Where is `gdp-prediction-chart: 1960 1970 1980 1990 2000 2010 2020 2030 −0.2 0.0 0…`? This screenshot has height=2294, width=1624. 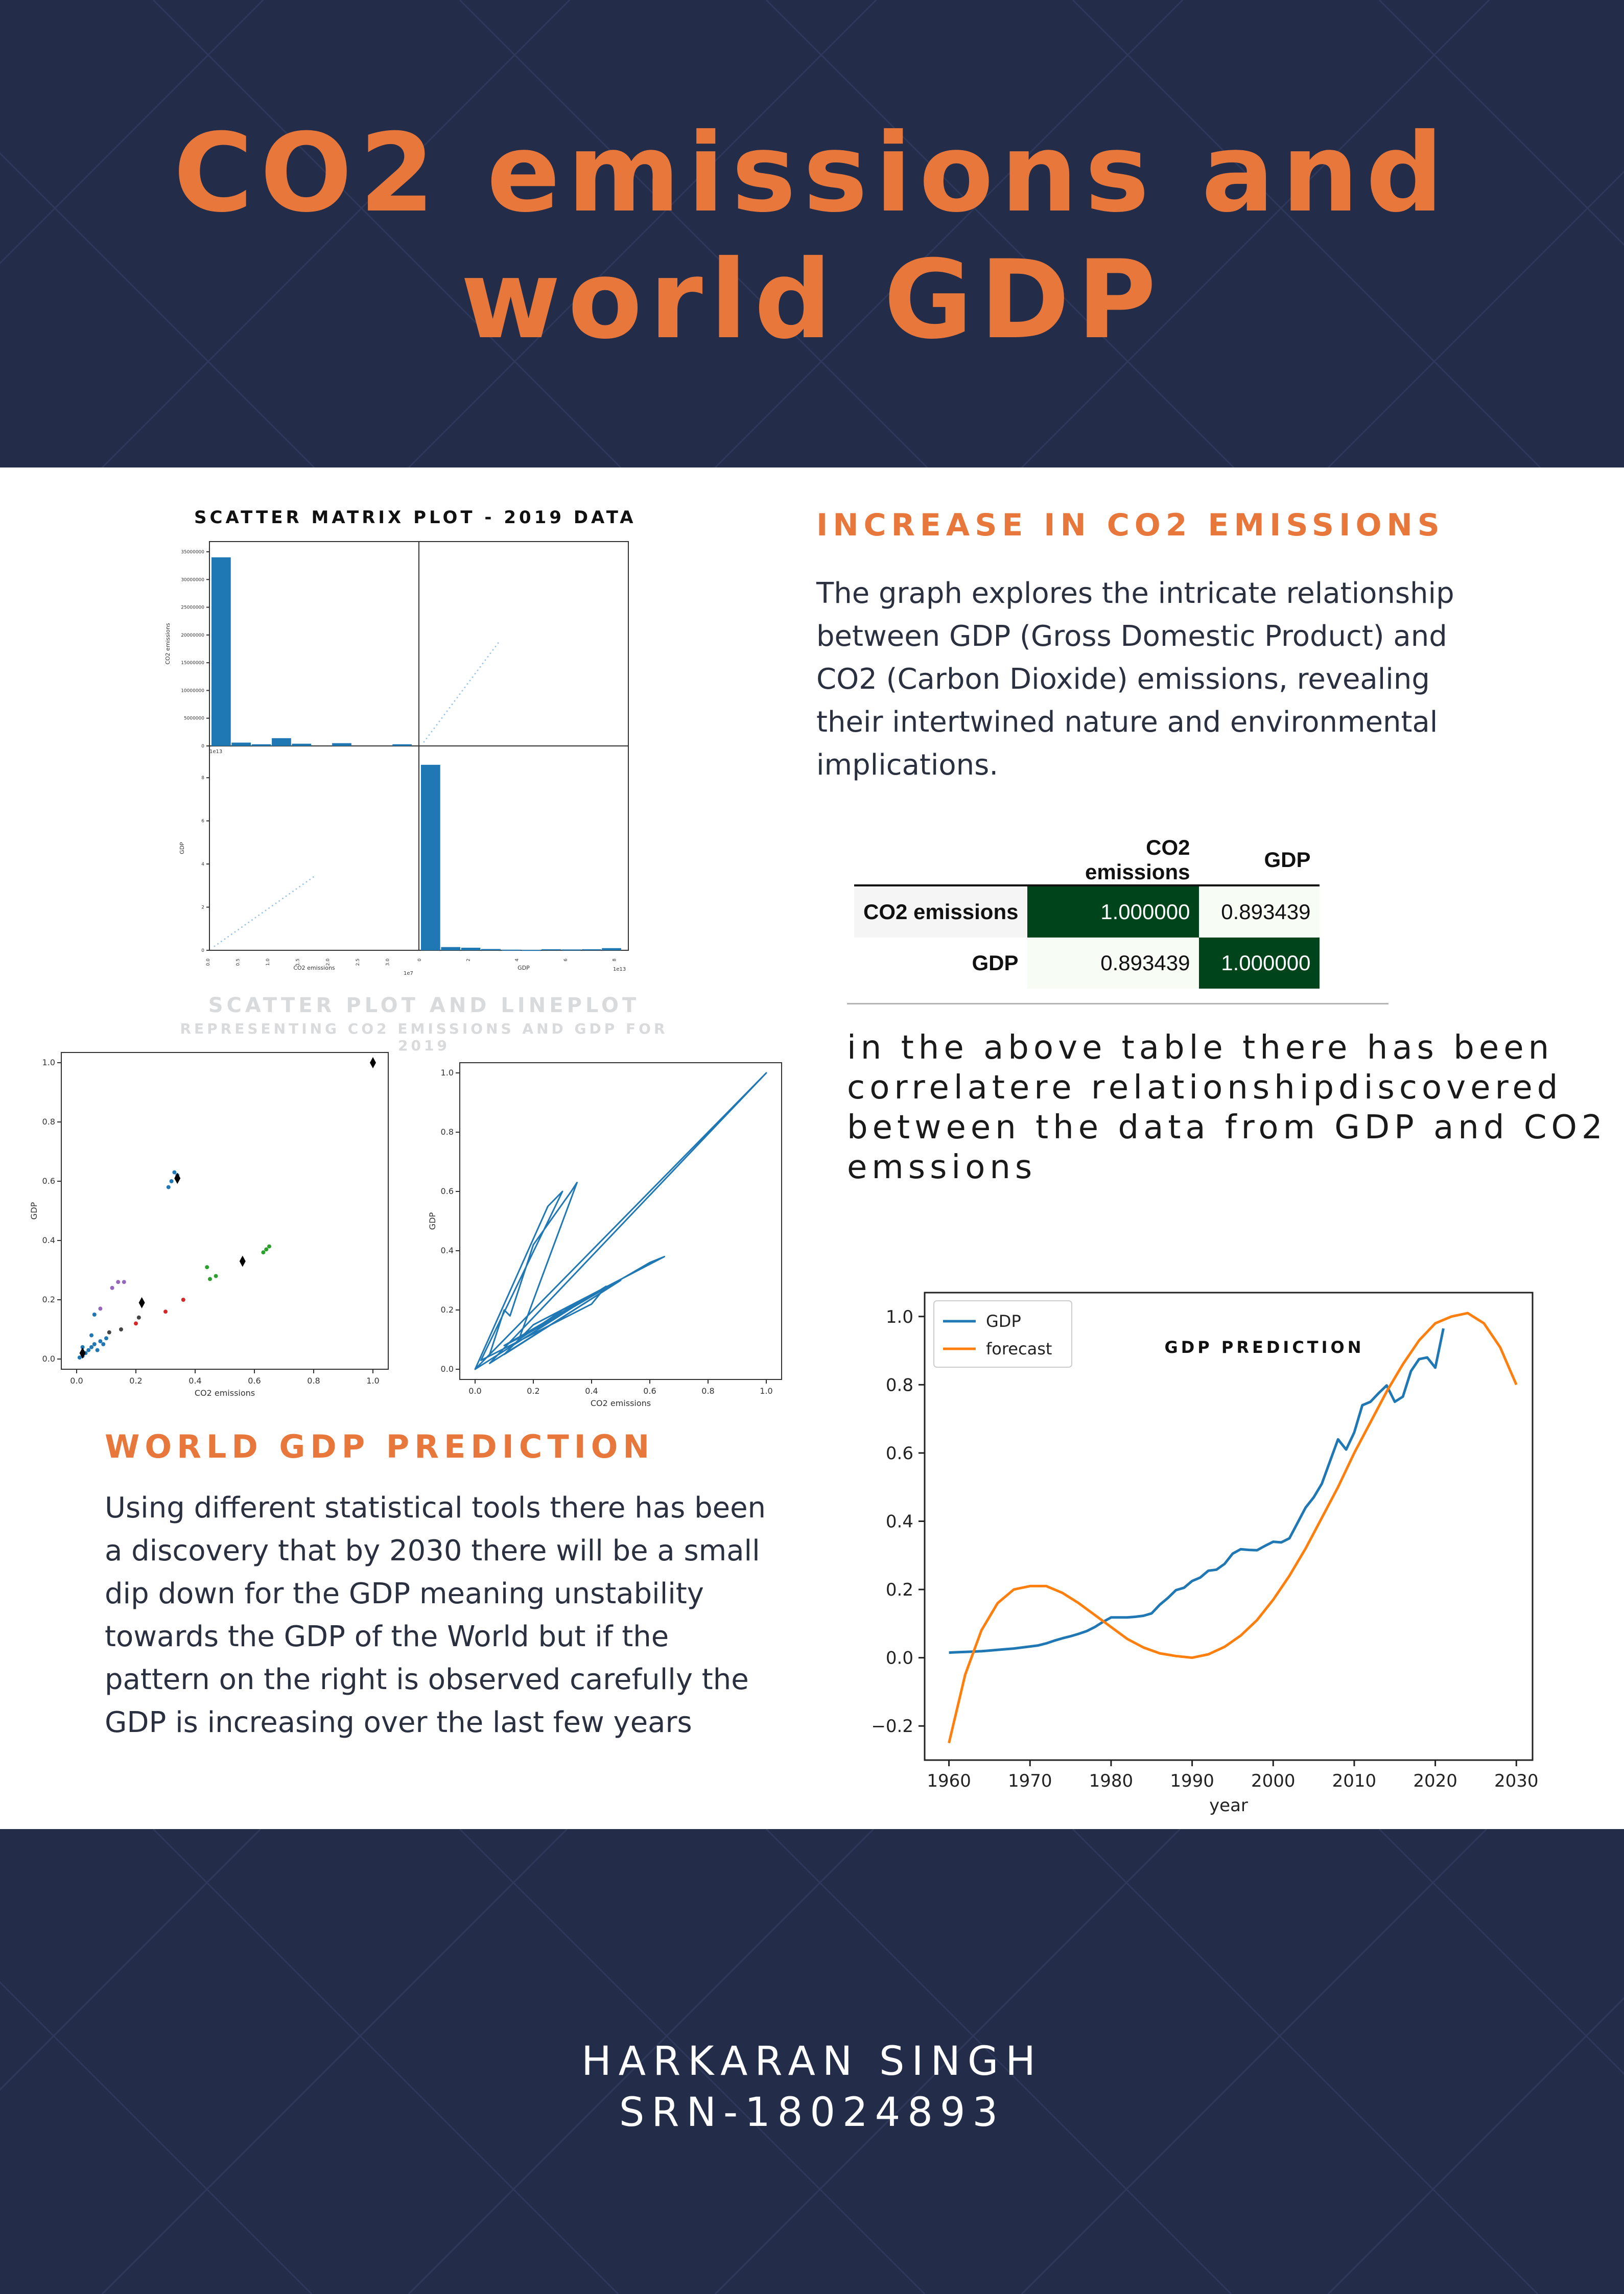 gdp-prediction-chart: 1960 1970 1980 1990 2000 2010 2020 2030 −0.2 0.0 0… is located at coordinates (1205, 1554).